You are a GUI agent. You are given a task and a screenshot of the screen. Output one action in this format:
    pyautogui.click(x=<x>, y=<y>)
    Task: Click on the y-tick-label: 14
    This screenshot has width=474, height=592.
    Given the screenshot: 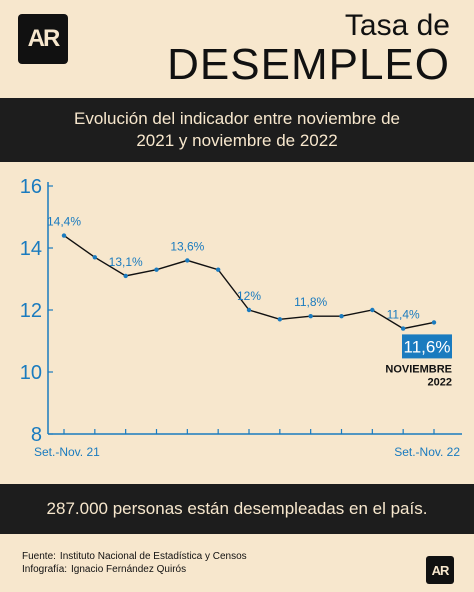 What is the action you would take?
    pyautogui.click(x=31, y=249)
    